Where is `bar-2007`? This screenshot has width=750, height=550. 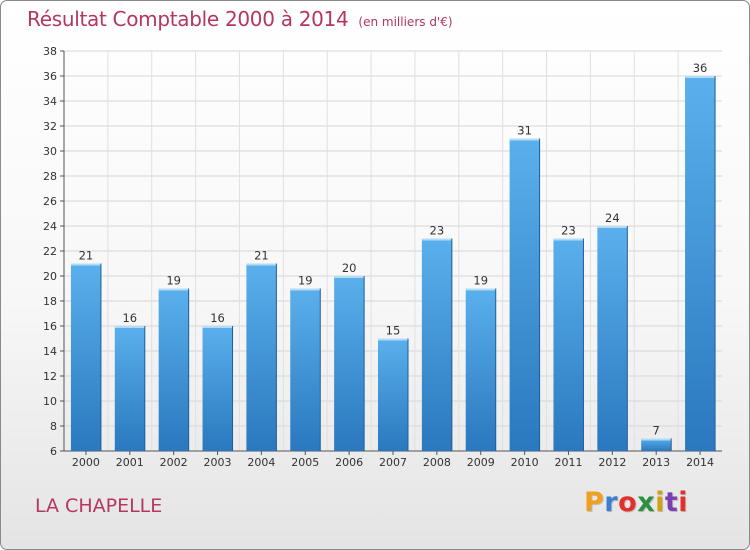 bar-2007 is located at coordinates (393, 394).